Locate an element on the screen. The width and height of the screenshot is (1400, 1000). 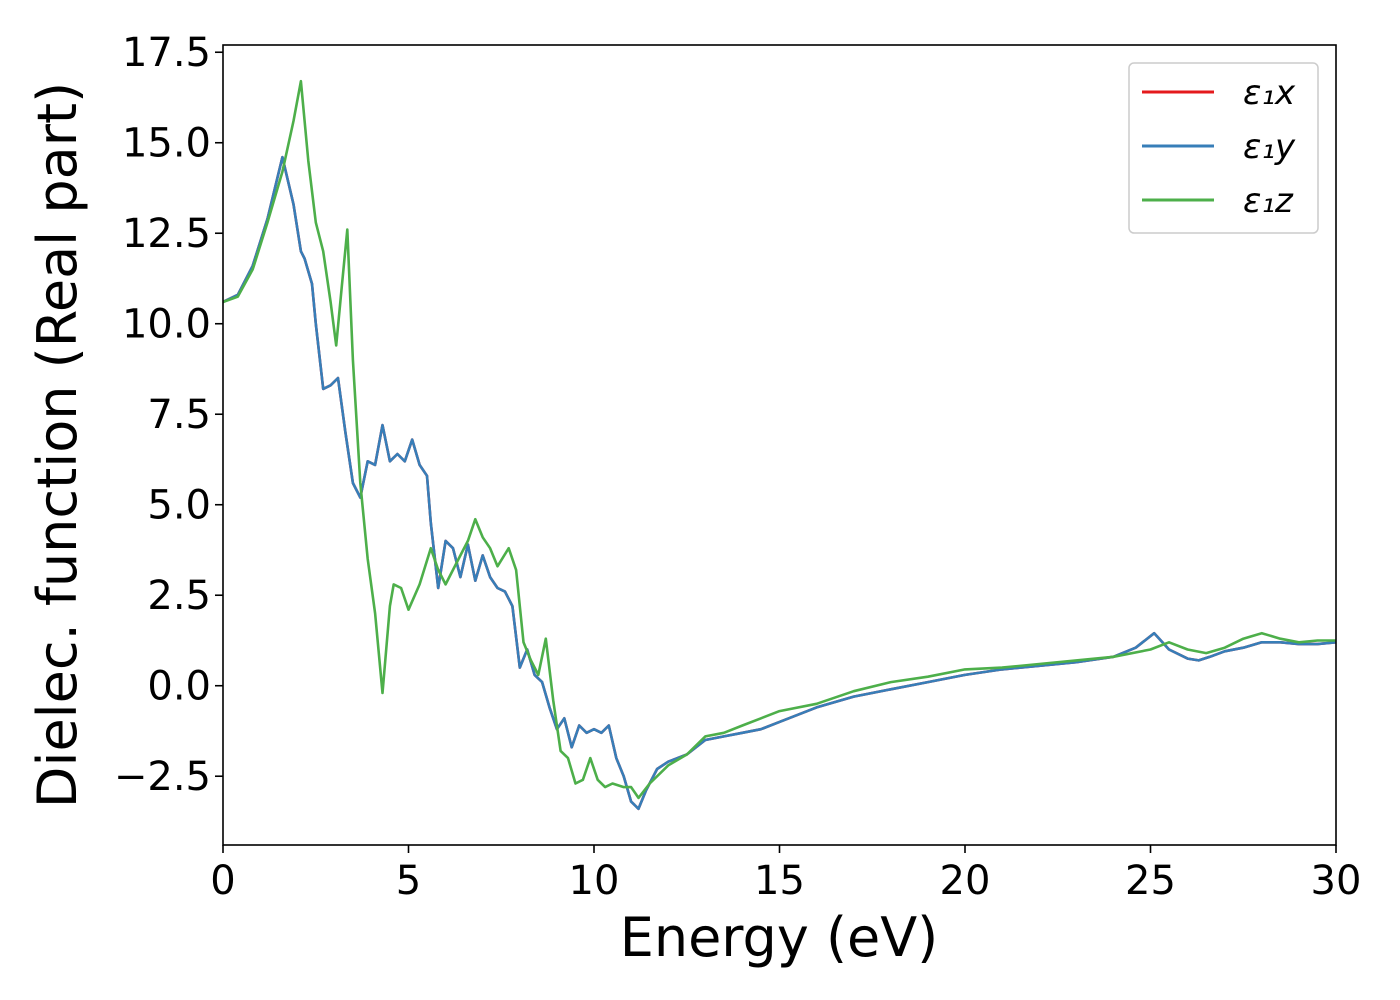
y-tick-label: −2.5 is located at coordinates (162, 777).